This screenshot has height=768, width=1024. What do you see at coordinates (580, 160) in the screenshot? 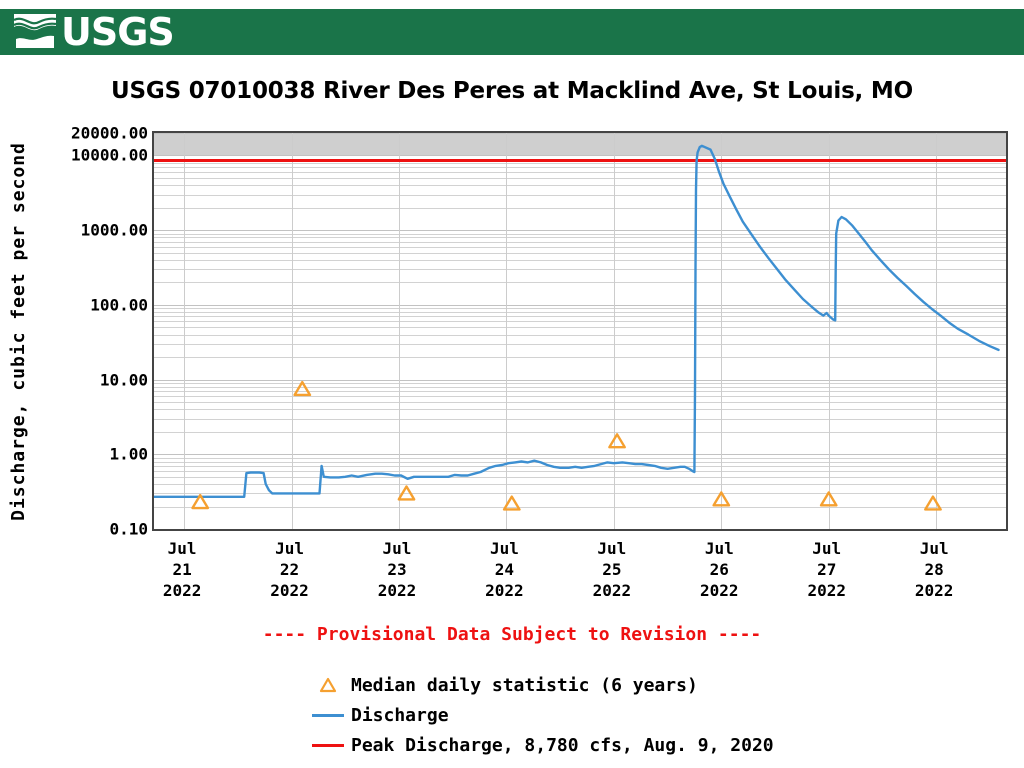
I see `peak-discharge-reference-line` at bounding box center [580, 160].